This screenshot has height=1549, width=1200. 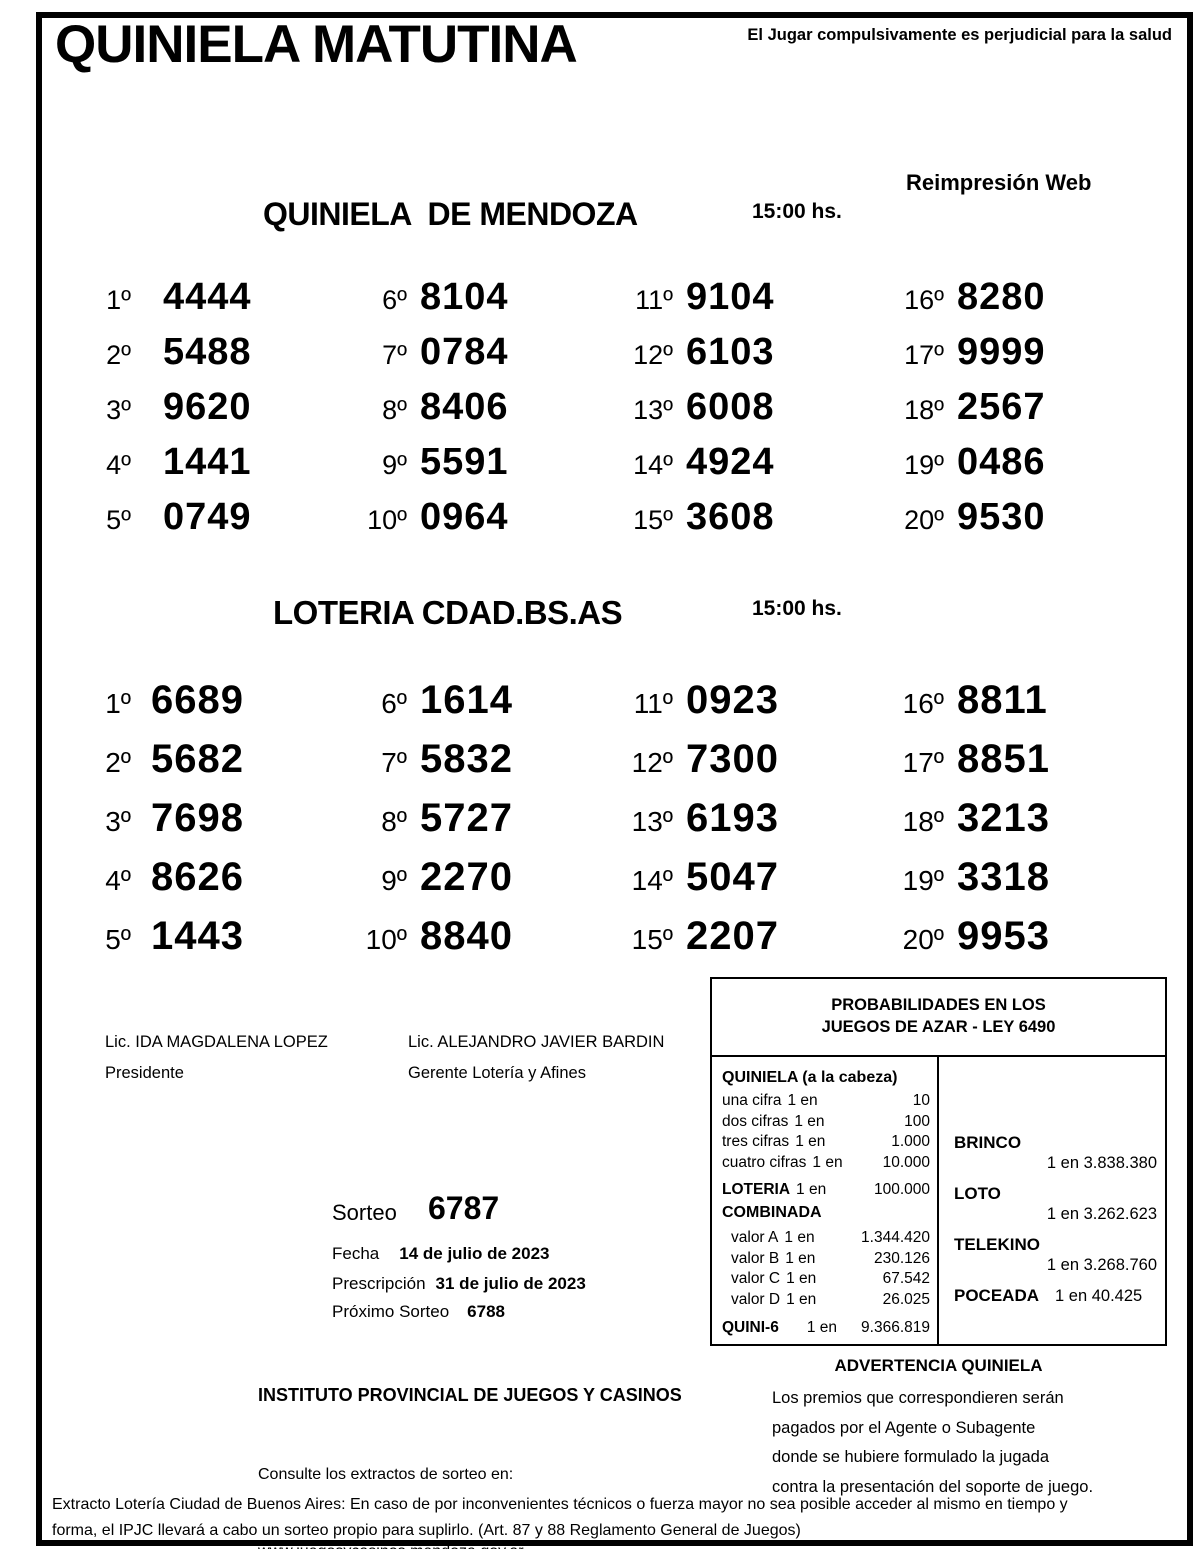 What do you see at coordinates (730, 407) in the screenshot?
I see `result-number: 6008` at bounding box center [730, 407].